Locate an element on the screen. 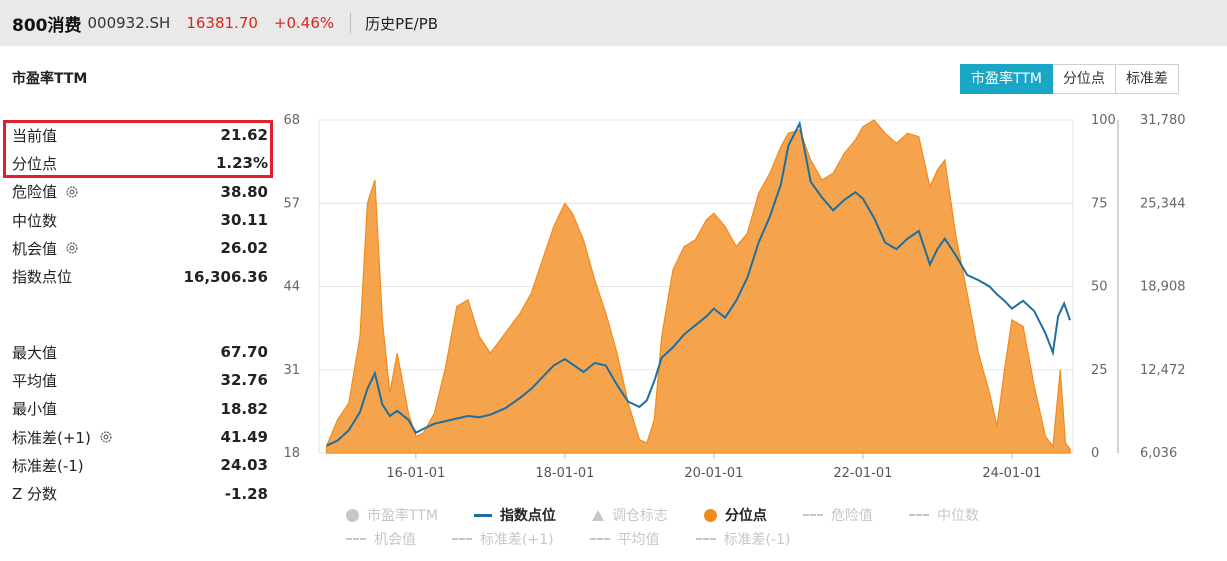 Image resolution: width=1227 pixels, height=561 pixels. stat-value: 26.02 is located at coordinates (244, 248).